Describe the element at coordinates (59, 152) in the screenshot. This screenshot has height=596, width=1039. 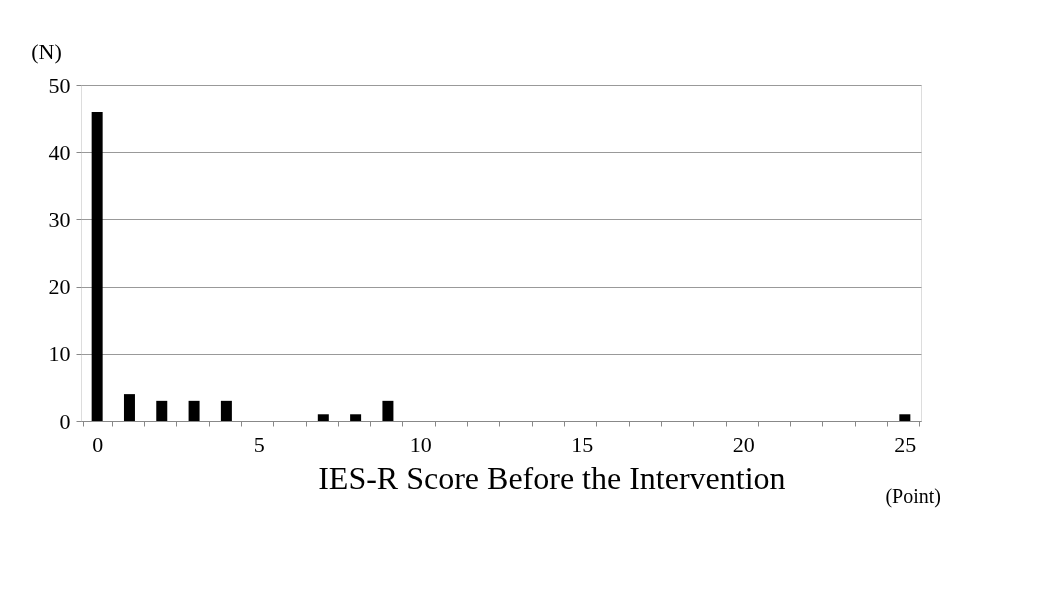
I see `y-tick-label: 40` at that location.